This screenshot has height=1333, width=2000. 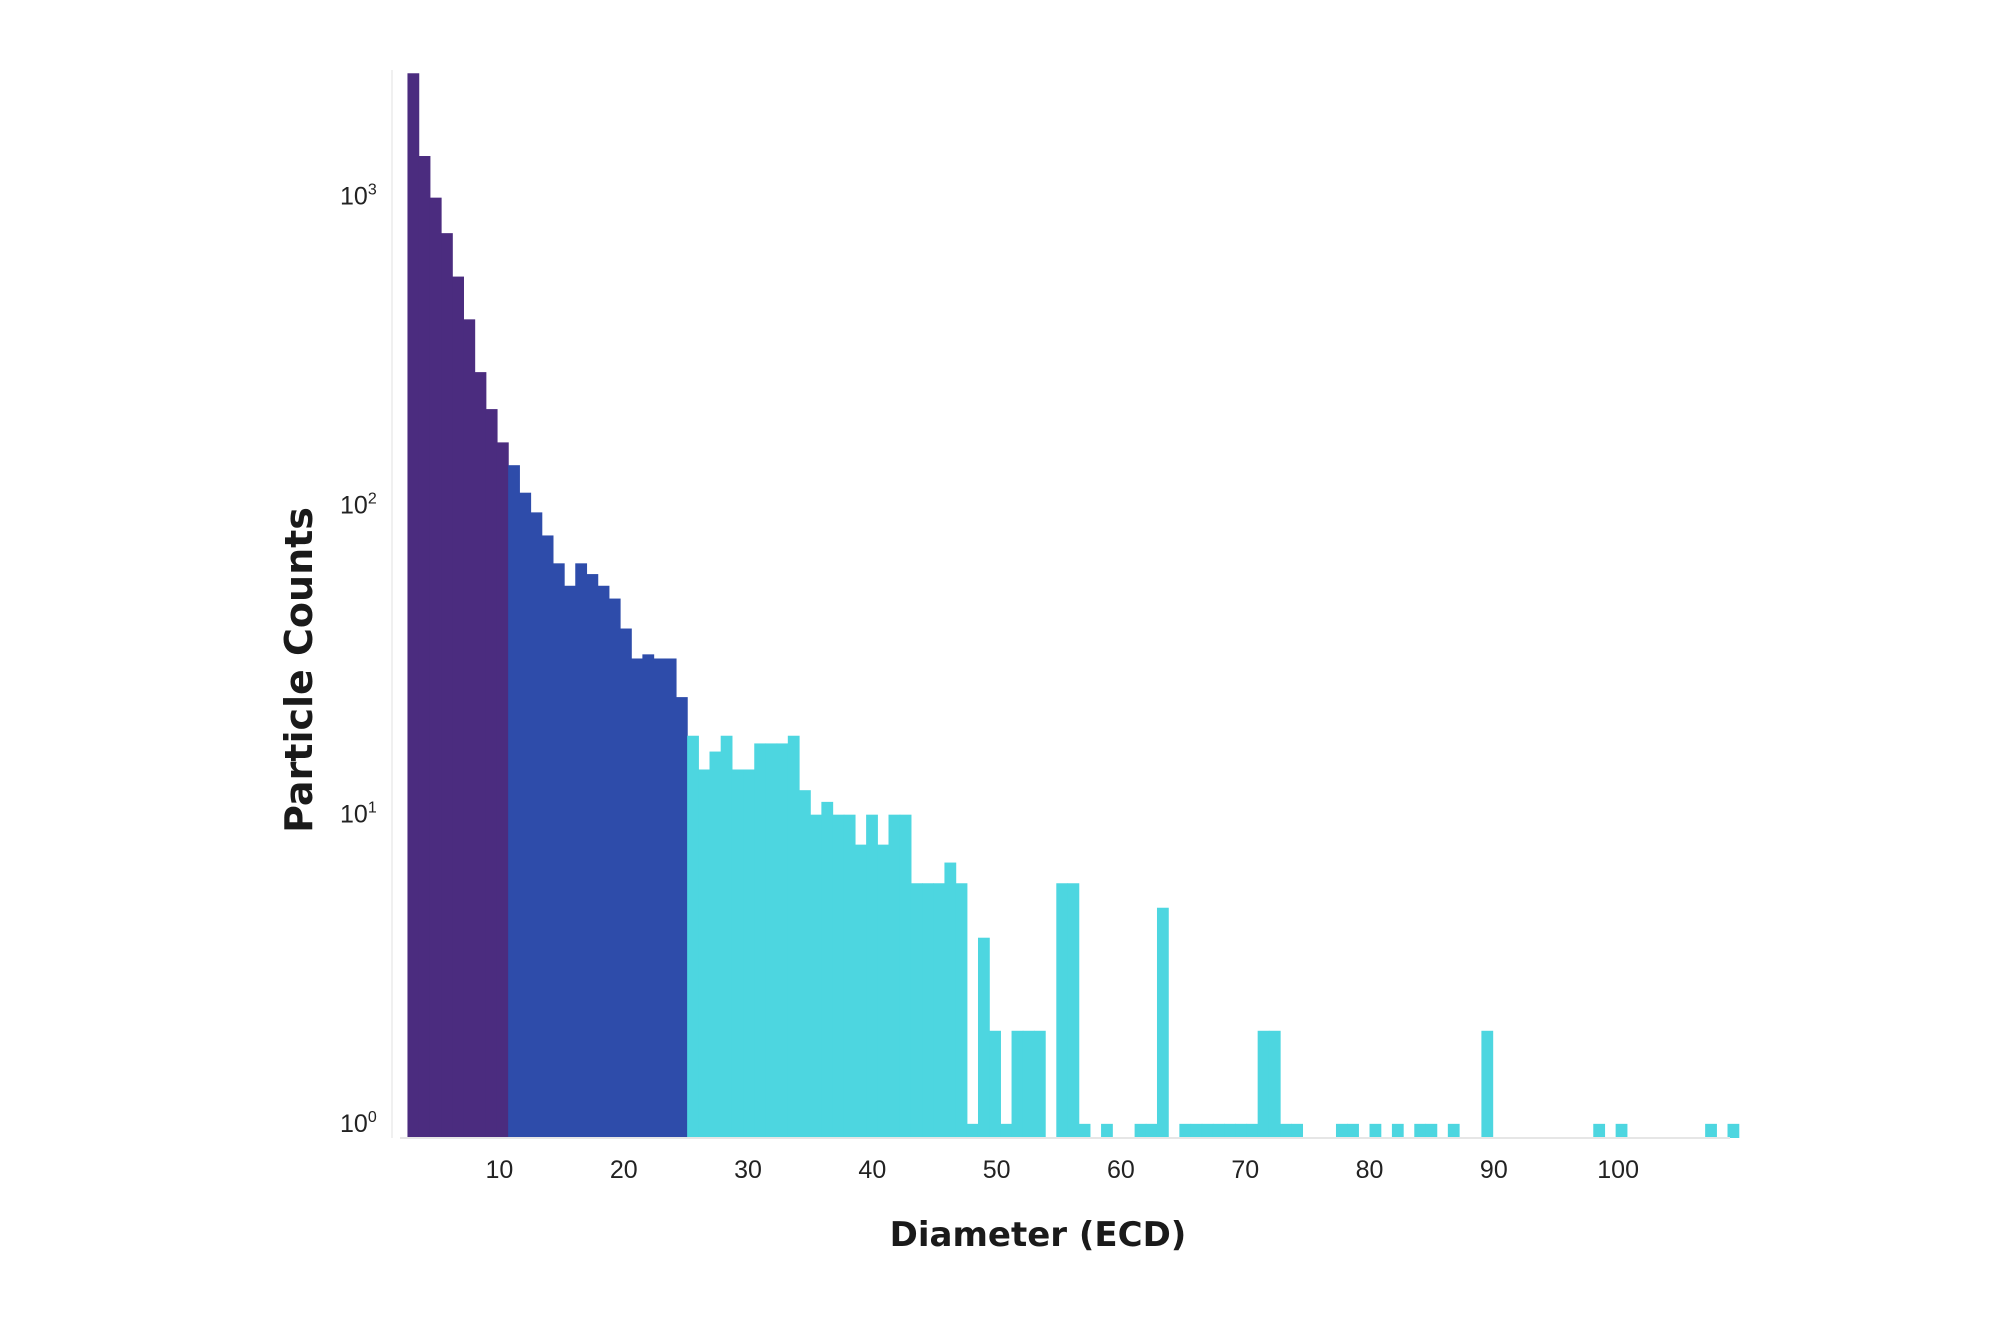 I want to click on y-tick-label: 10³, so click(x=358, y=195).